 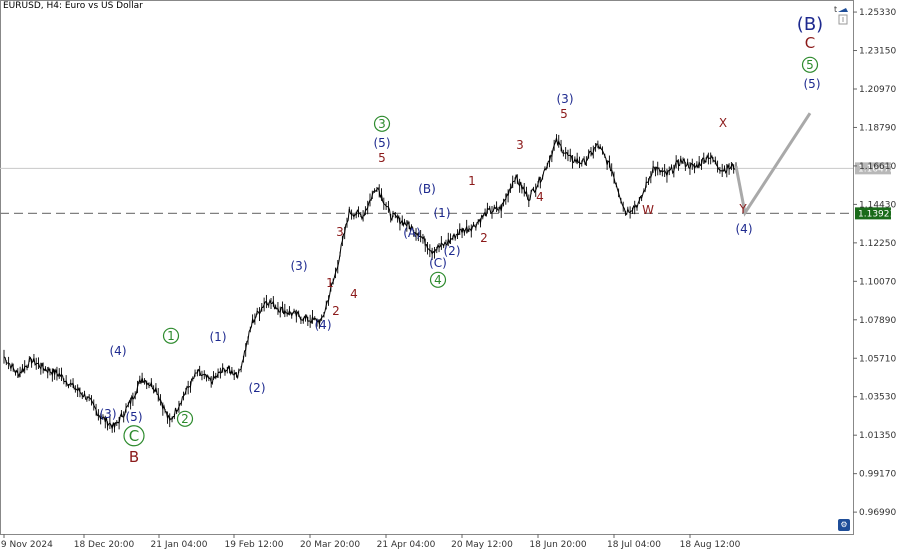 What do you see at coordinates (253, 545) in the screenshot?
I see `x-tick-label: 19 Feb 12:00` at bounding box center [253, 545].